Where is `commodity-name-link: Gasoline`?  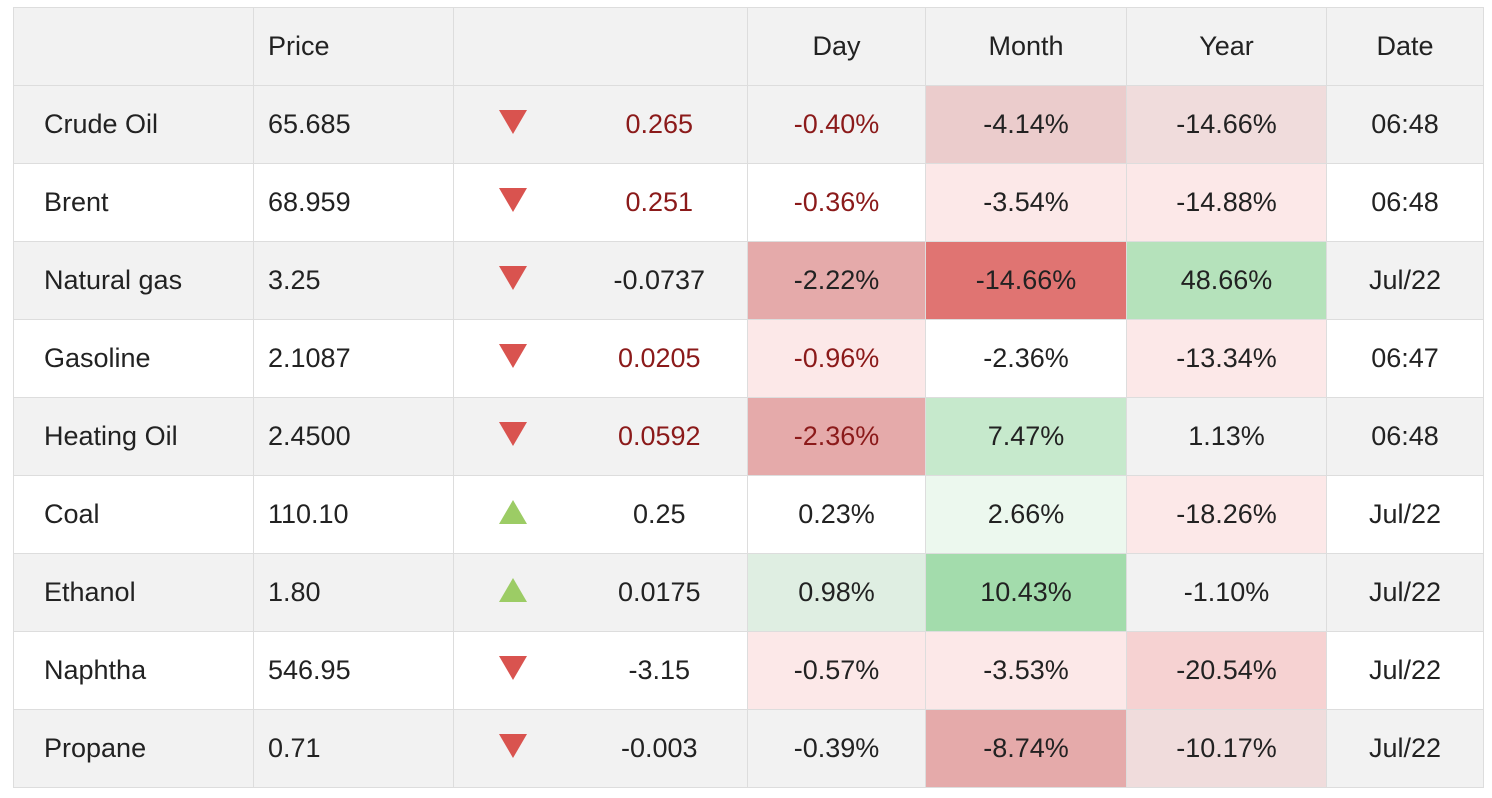
commodity-name-link: Gasoline is located at coordinates (133, 358).